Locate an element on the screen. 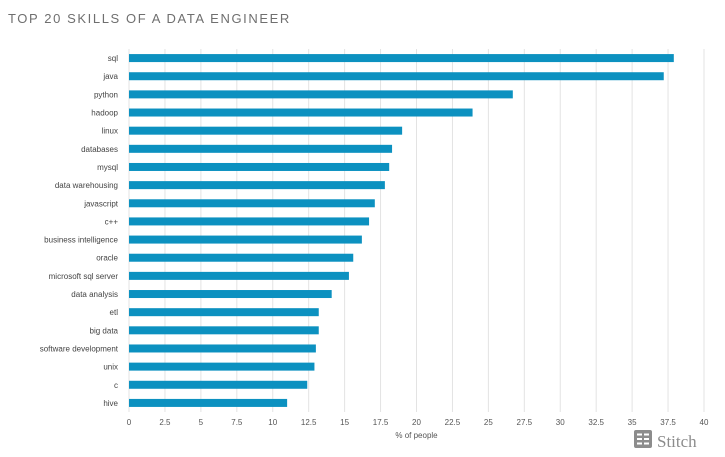  category-label: microsoft sql server is located at coordinates (84, 276).